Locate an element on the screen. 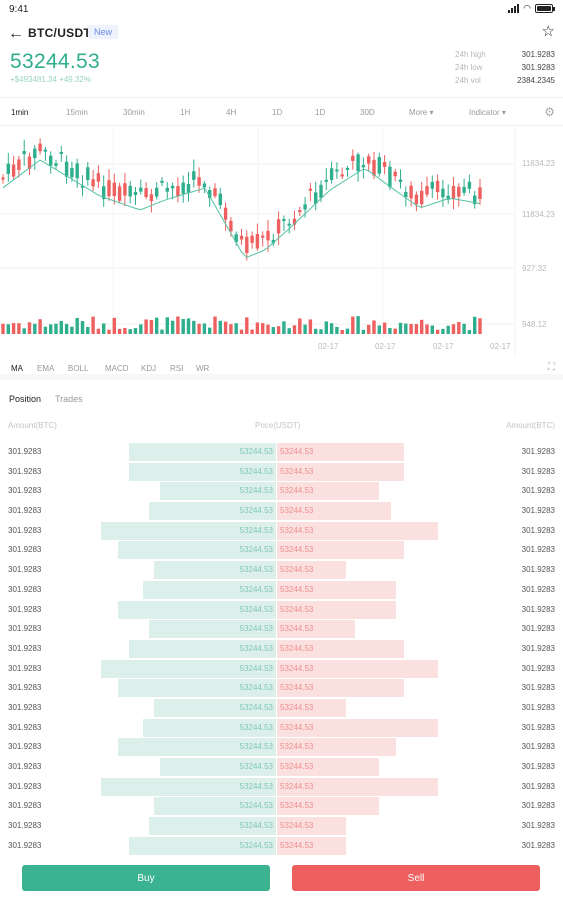  tab-1min: 1min is located at coordinates (20, 112).